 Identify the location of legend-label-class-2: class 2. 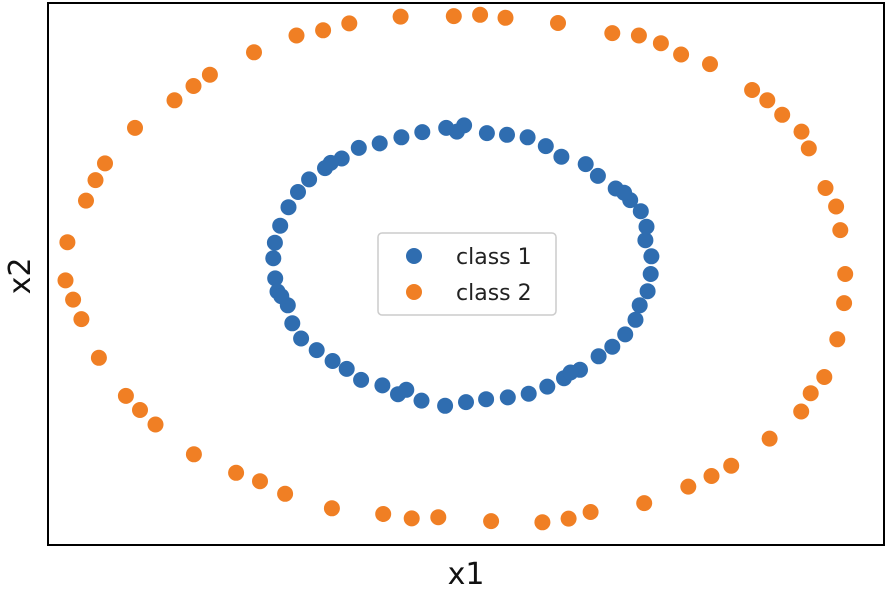
(494, 293).